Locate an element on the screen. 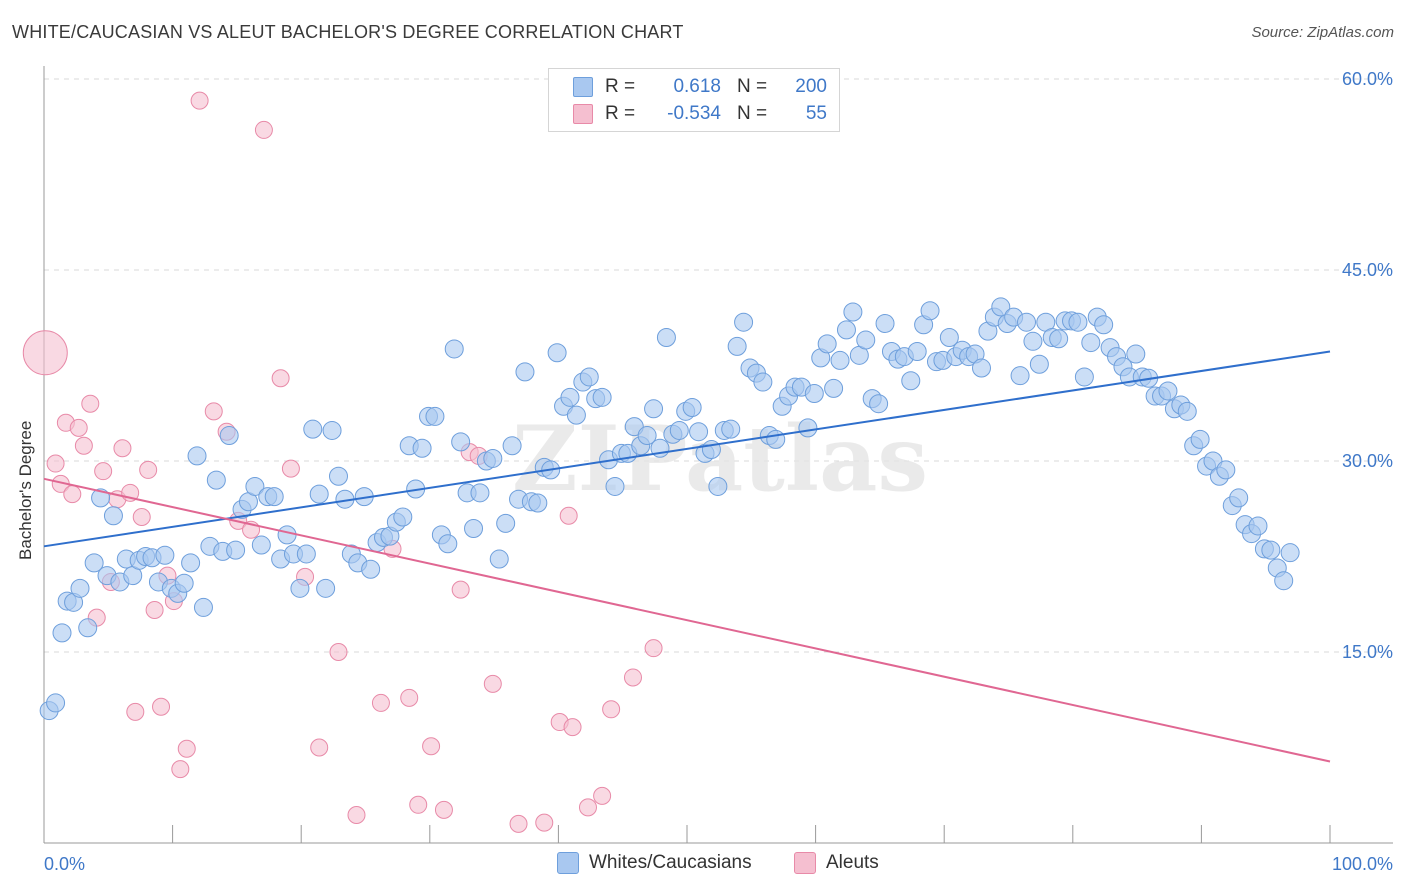 The width and height of the screenshot is (1406, 892). legend-n-label: N = is located at coordinates (752, 86).